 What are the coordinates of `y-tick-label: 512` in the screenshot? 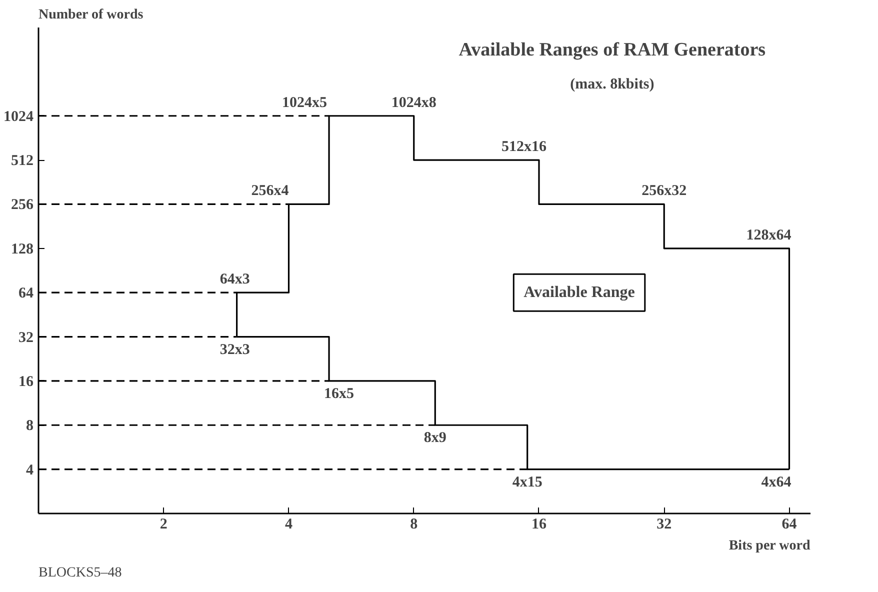 It's located at (22, 161).